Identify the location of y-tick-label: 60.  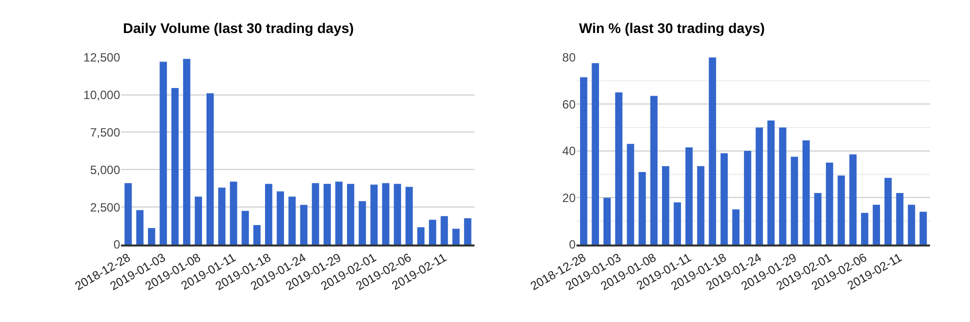
(569, 104).